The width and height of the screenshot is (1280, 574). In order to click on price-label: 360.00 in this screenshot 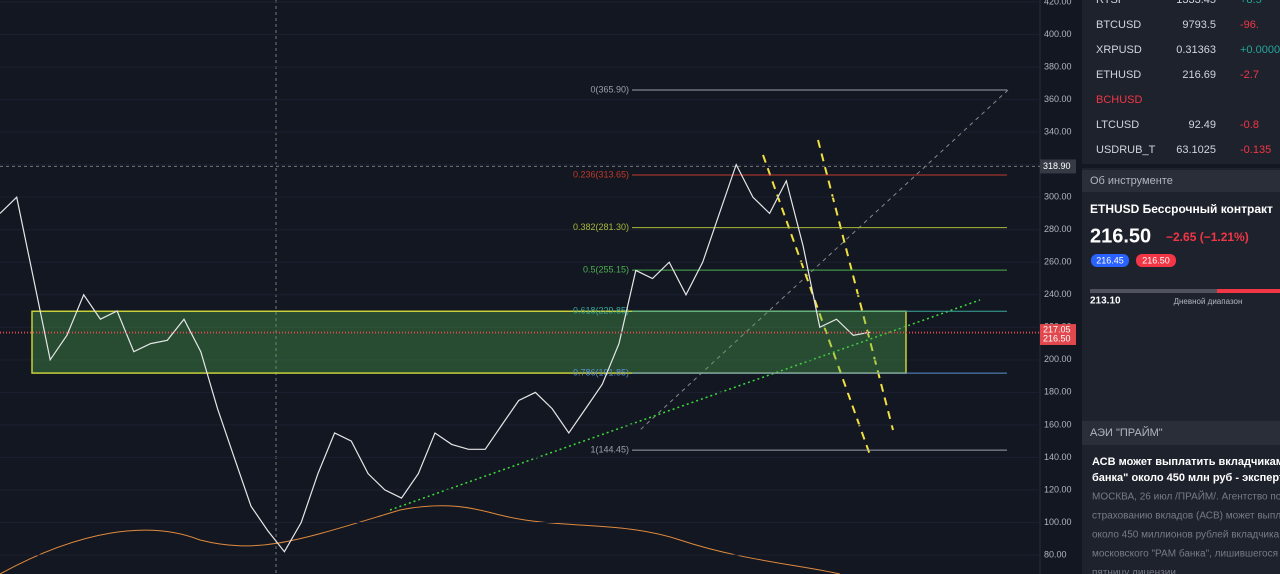, I will do `click(1058, 99)`.